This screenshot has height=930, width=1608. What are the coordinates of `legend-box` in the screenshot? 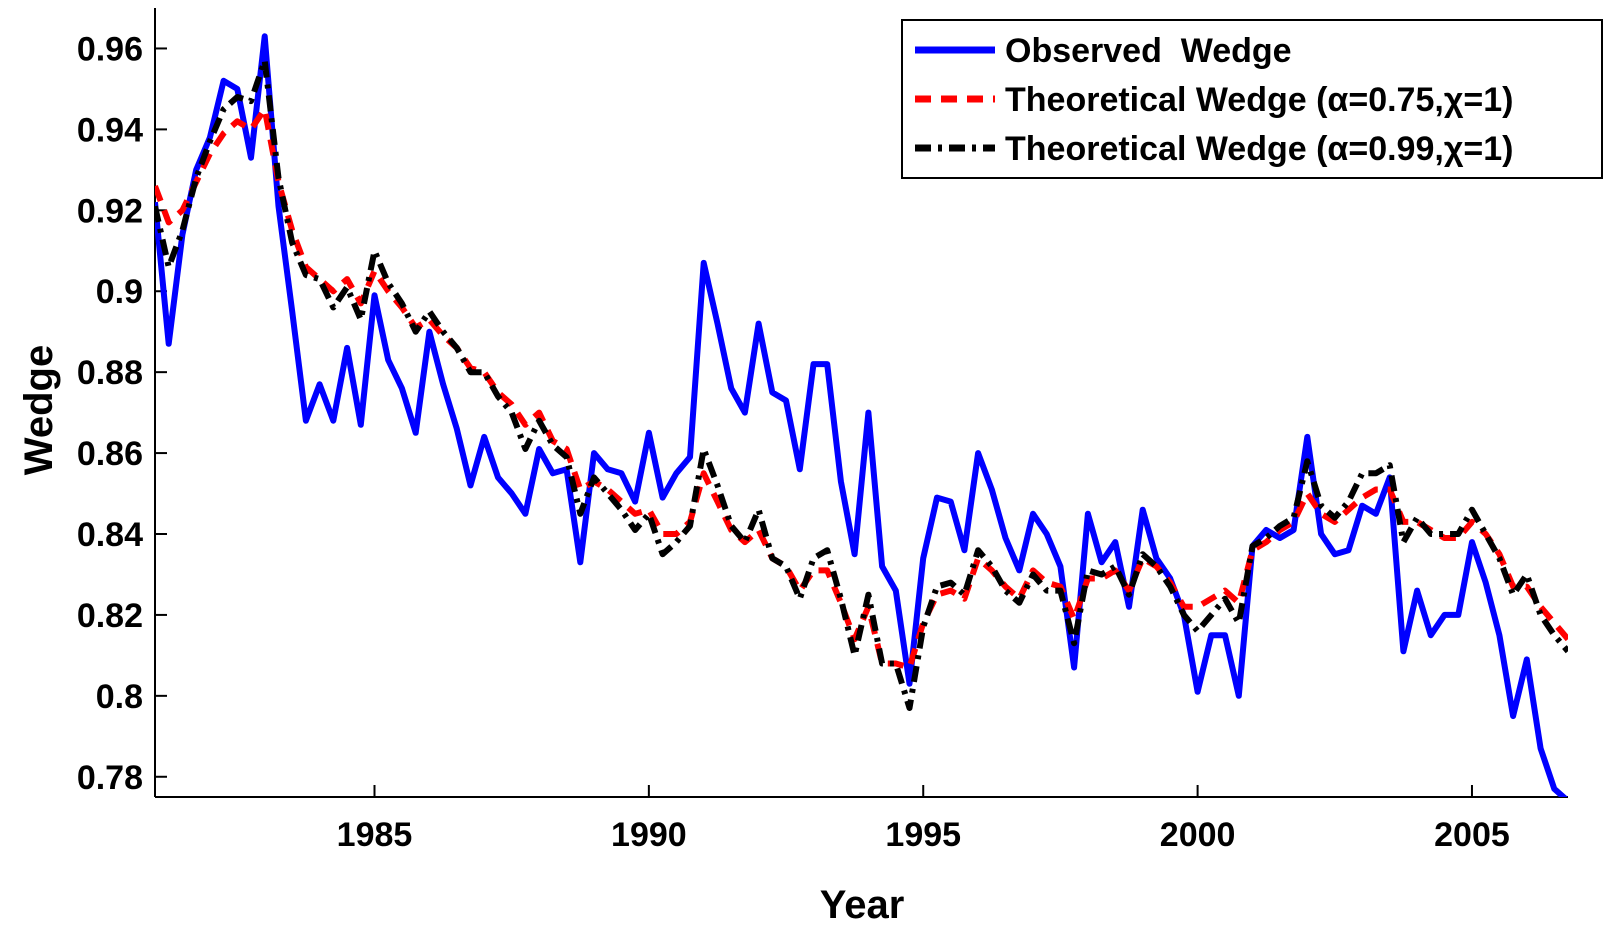 It's located at (1252, 99).